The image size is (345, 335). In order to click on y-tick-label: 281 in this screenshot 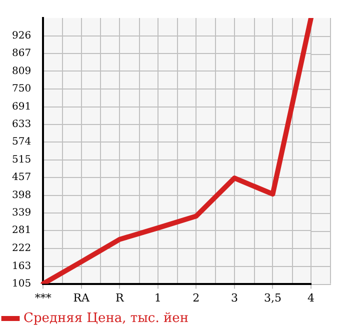, I will do `click(22, 230)`.